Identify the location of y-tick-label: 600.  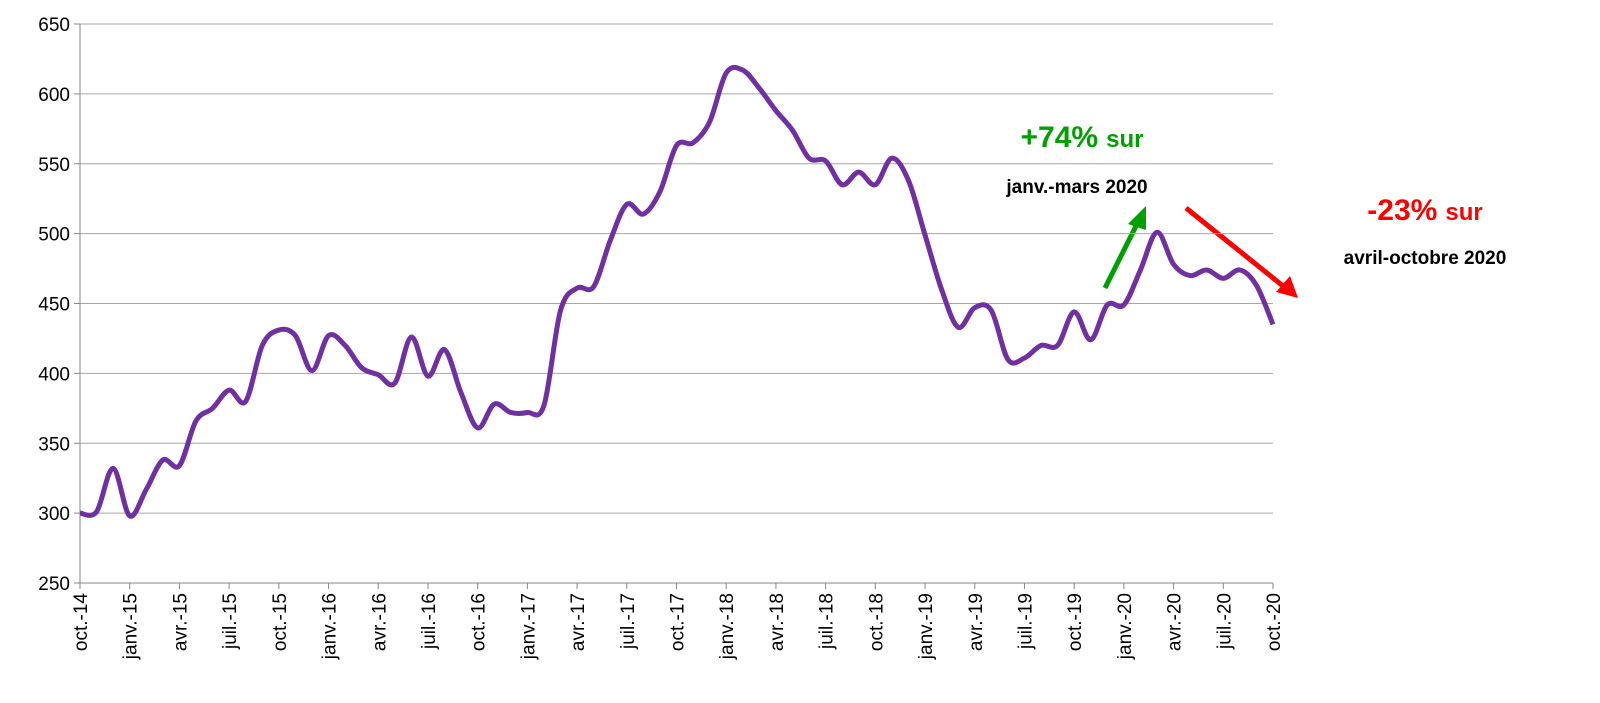
(54, 95).